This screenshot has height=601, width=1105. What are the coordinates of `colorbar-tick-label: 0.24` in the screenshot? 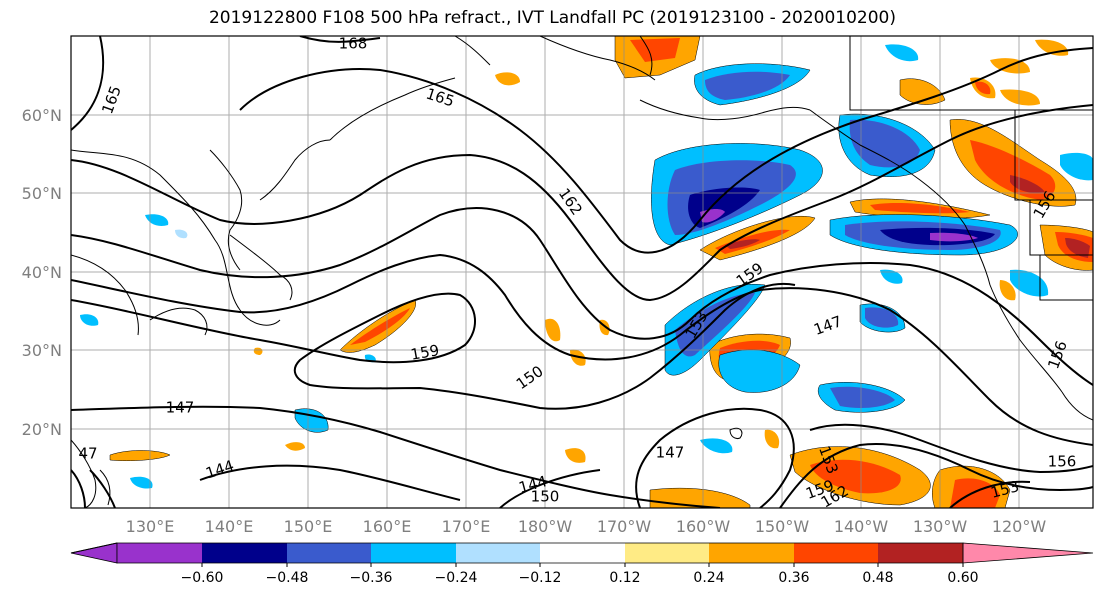 It's located at (708, 578).